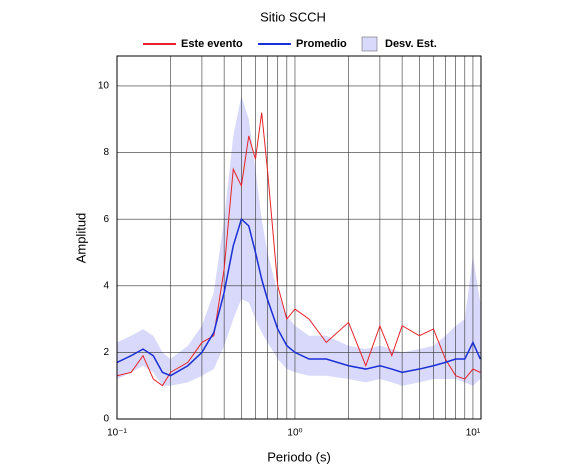  Describe the element at coordinates (106, 219) in the screenshot. I see `y-tick-label: 6` at that location.